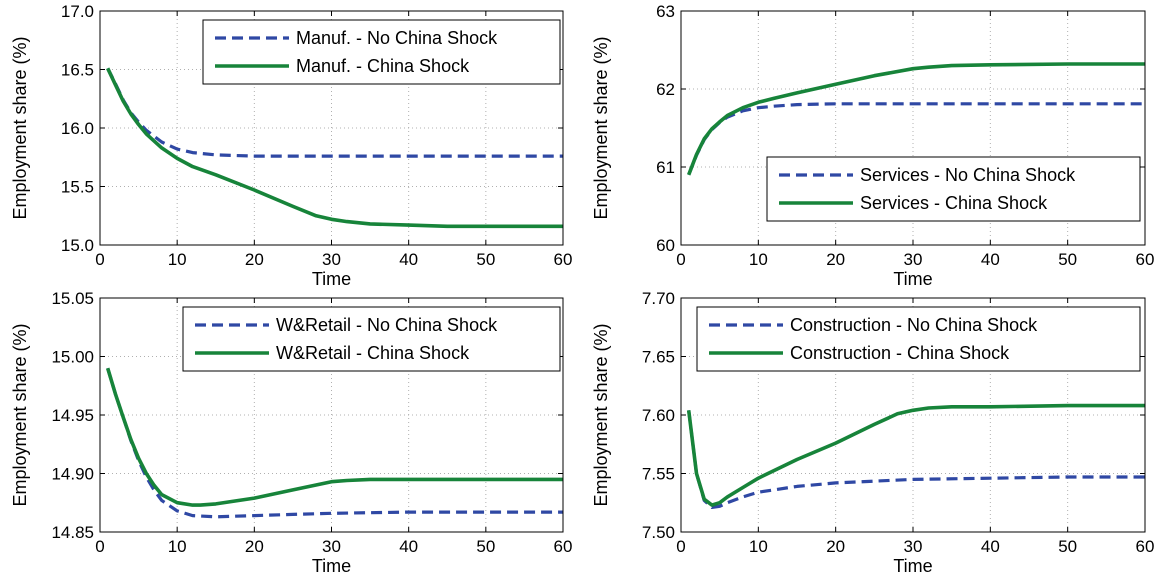 The image size is (1169, 581). I want to click on y-tick-label: 15.00, so click(72, 357).